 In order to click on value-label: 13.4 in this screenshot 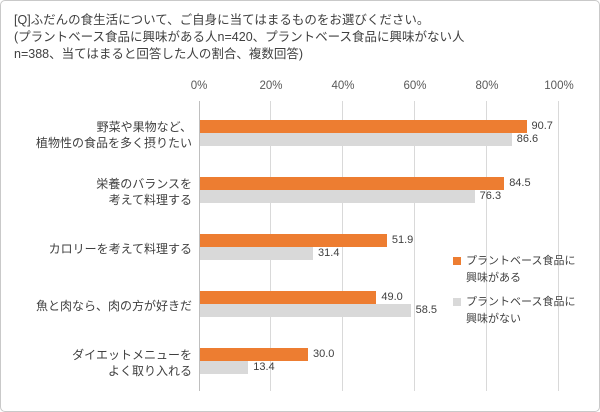, I will do `click(264, 367)`.